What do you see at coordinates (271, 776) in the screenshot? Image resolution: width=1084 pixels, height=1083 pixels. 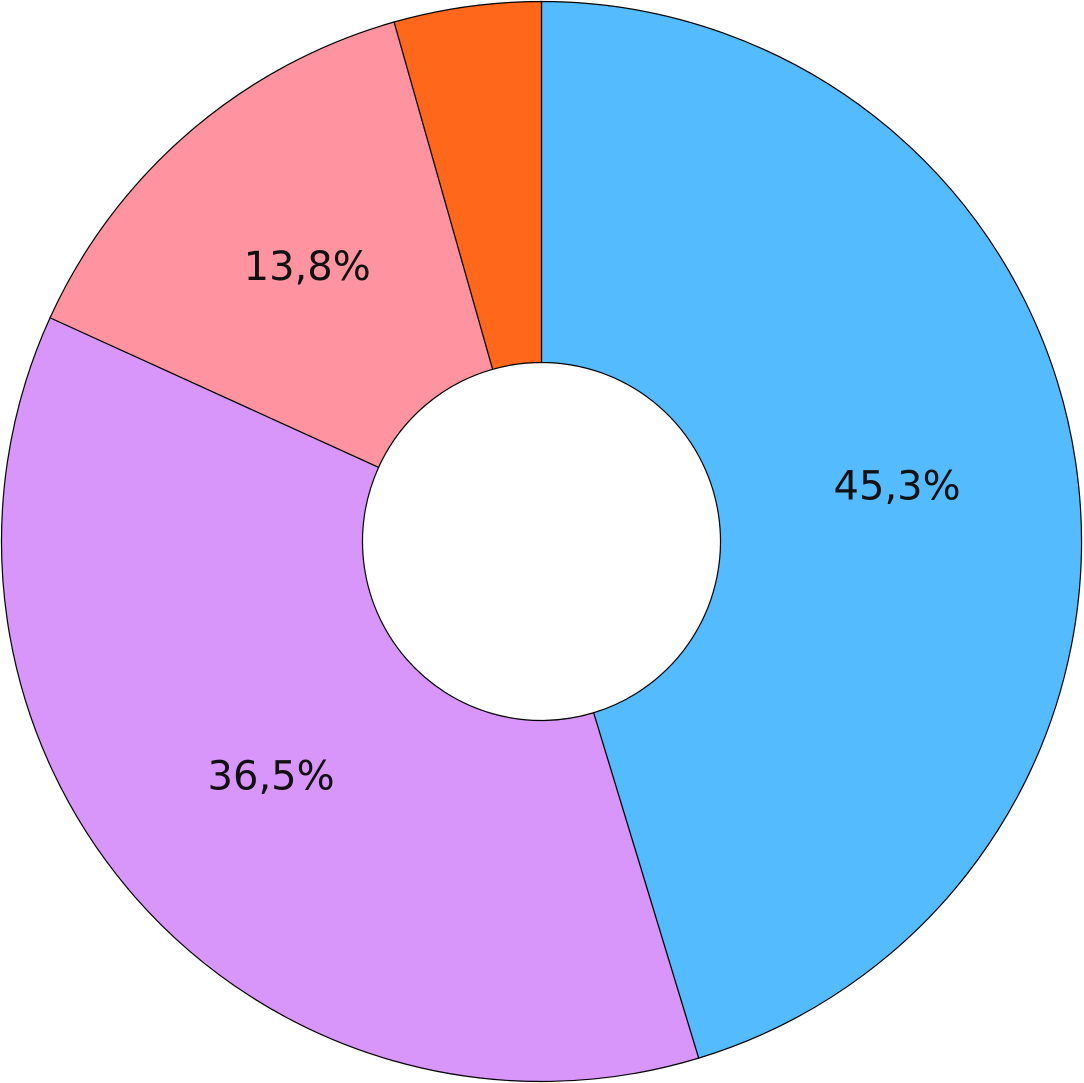 I see `data-label: 36,5%` at bounding box center [271, 776].